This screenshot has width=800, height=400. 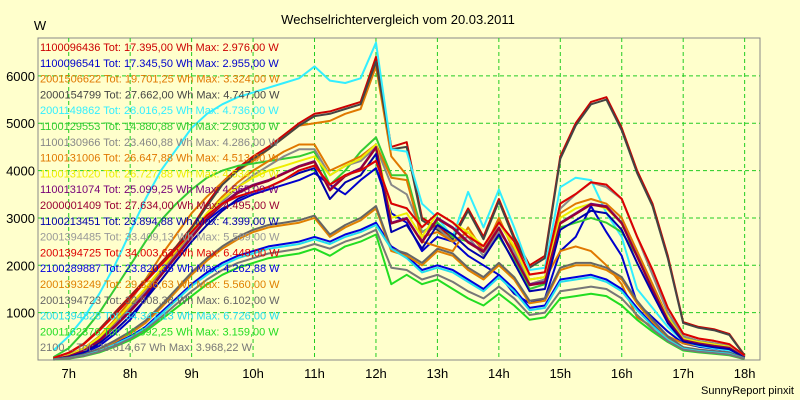 I want to click on x-tick-label: 12h, so click(x=376, y=373).